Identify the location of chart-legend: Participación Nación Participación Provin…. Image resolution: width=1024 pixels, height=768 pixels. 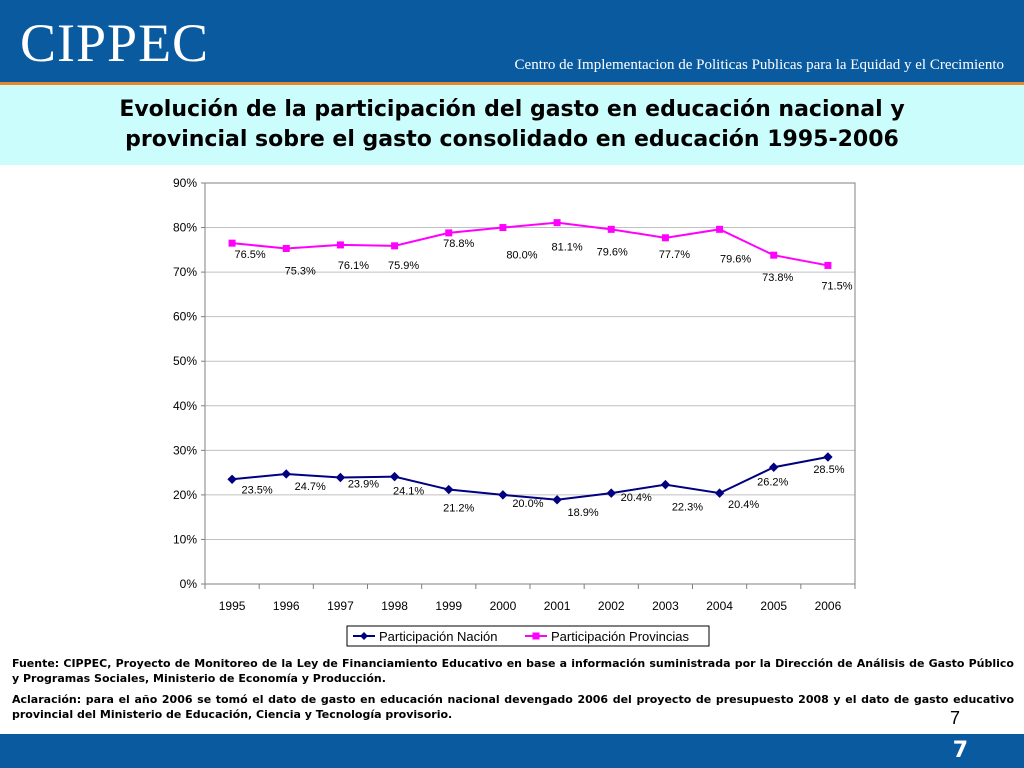
(528, 636).